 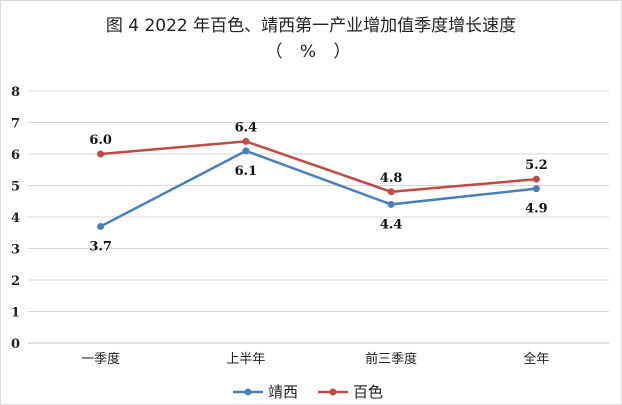 I want to click on data-label: 6.0, so click(x=100, y=140).